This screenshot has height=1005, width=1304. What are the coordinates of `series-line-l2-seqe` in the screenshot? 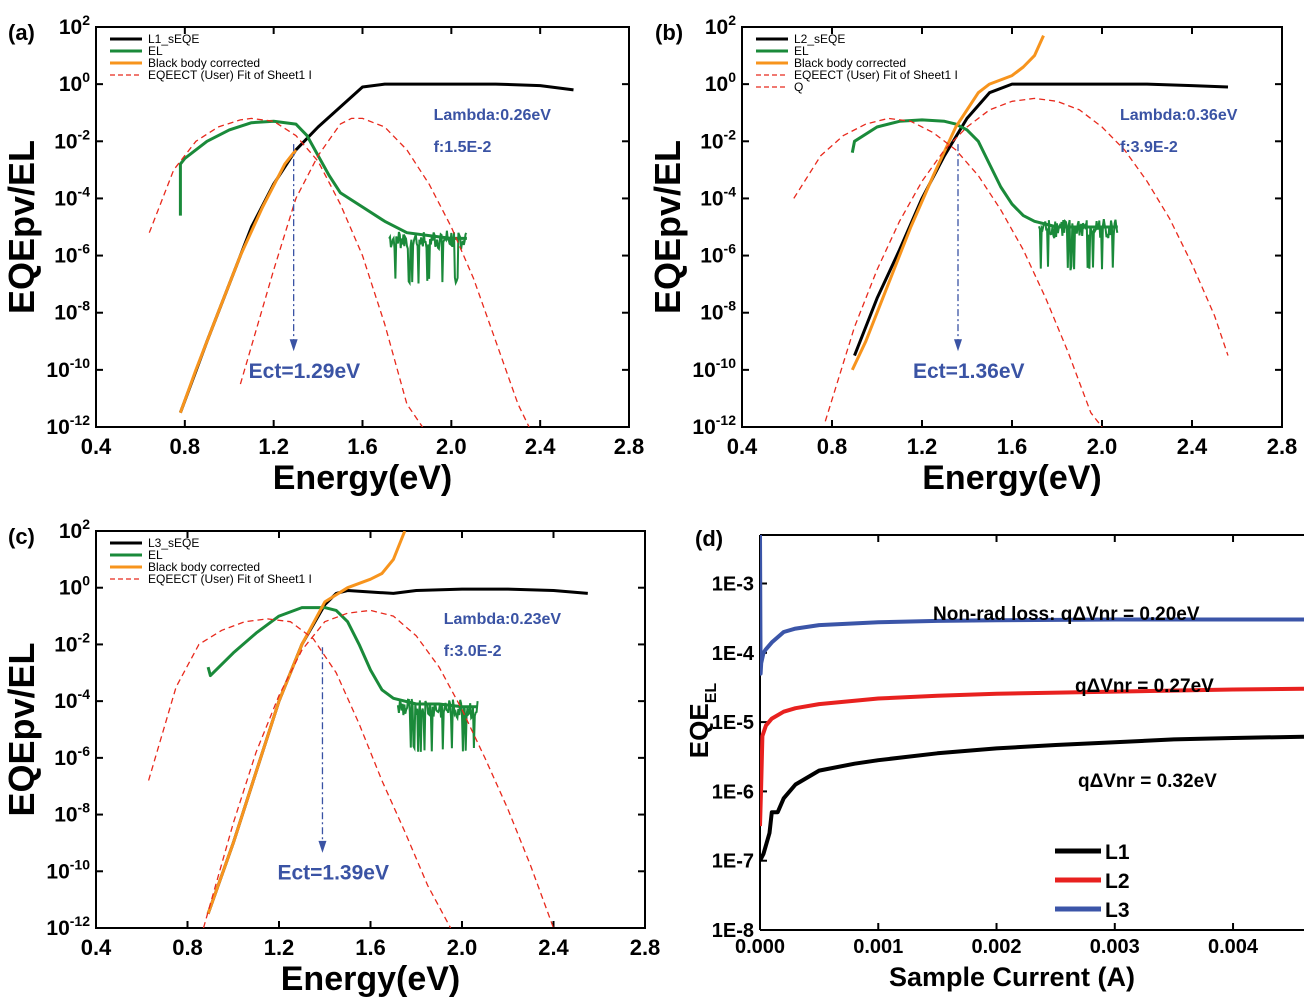 It's located at (1041, 219).